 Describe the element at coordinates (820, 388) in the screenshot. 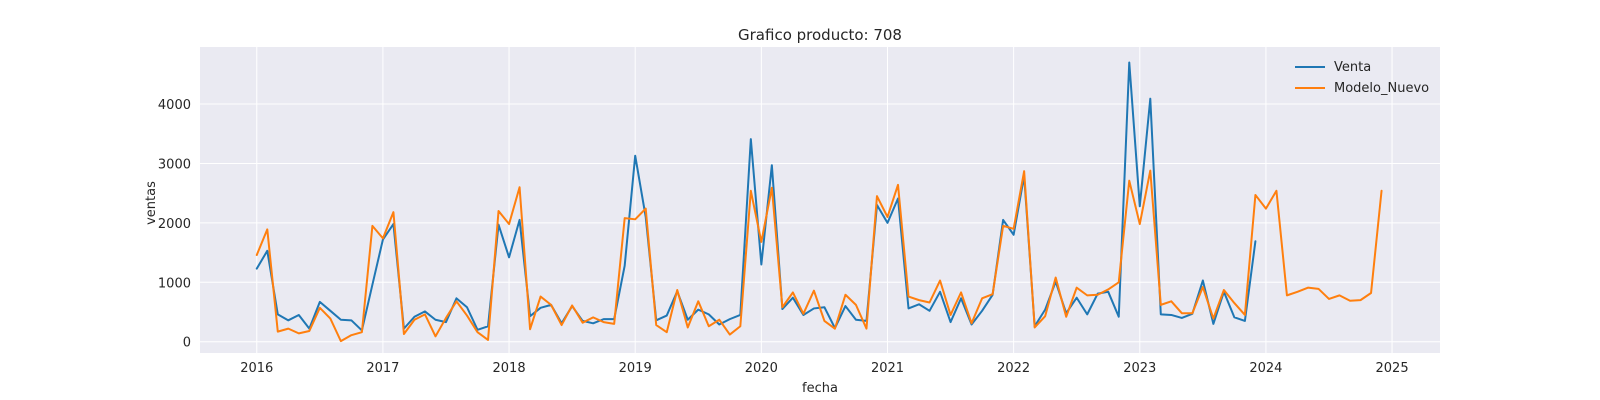

I see `x-axis-label: fecha` at that location.